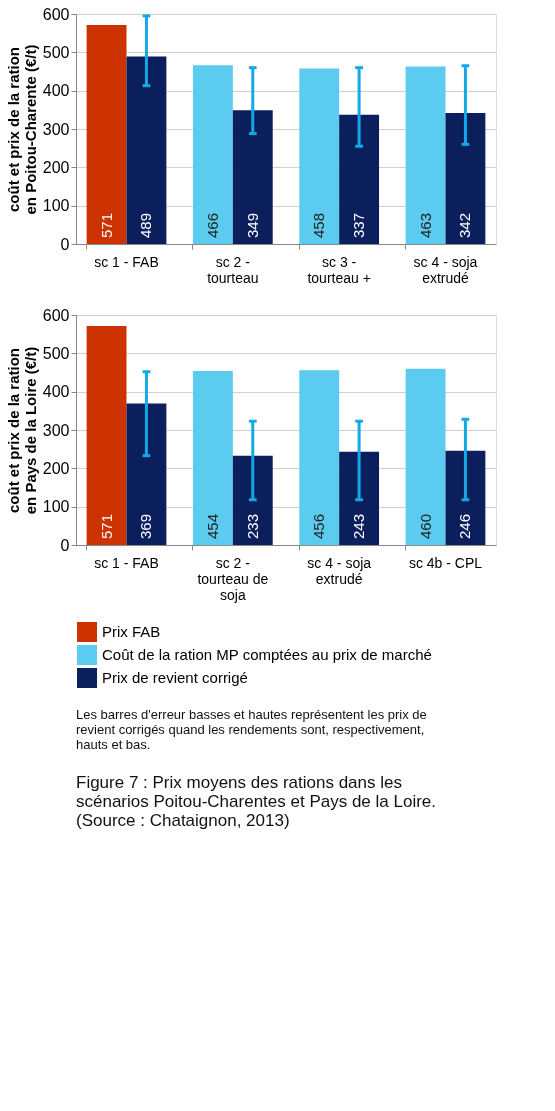 The height and width of the screenshot is (1111, 555). I want to click on caption: Figure 7 : Prix moyens des rations dans les scénarios Poitou-Charentes et Pays de la Loire. (Source : Chataignon, 2013), so click(256, 801).